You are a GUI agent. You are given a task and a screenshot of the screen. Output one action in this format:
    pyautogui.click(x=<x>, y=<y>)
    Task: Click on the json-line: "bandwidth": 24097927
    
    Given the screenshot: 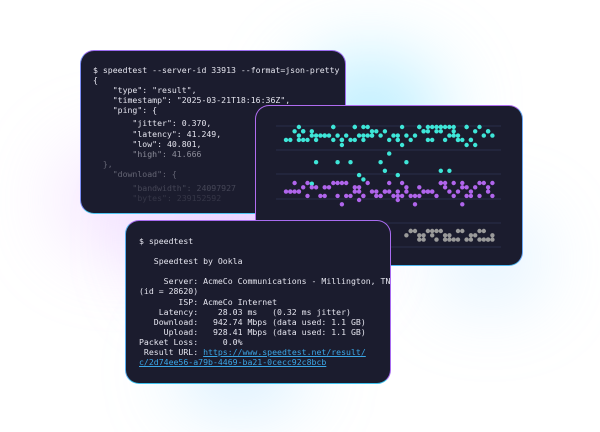 What is the action you would take?
    pyautogui.click(x=164, y=188)
    